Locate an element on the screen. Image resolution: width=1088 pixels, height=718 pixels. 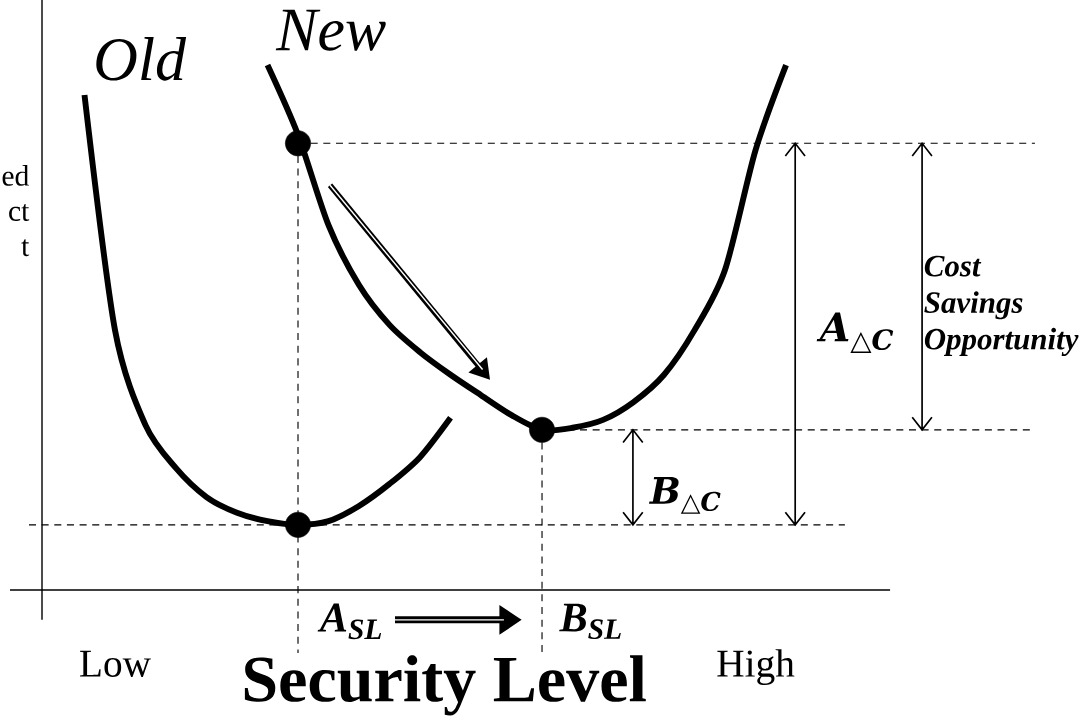
text: A$_{SL}$ is located at coordinates (349, 621).